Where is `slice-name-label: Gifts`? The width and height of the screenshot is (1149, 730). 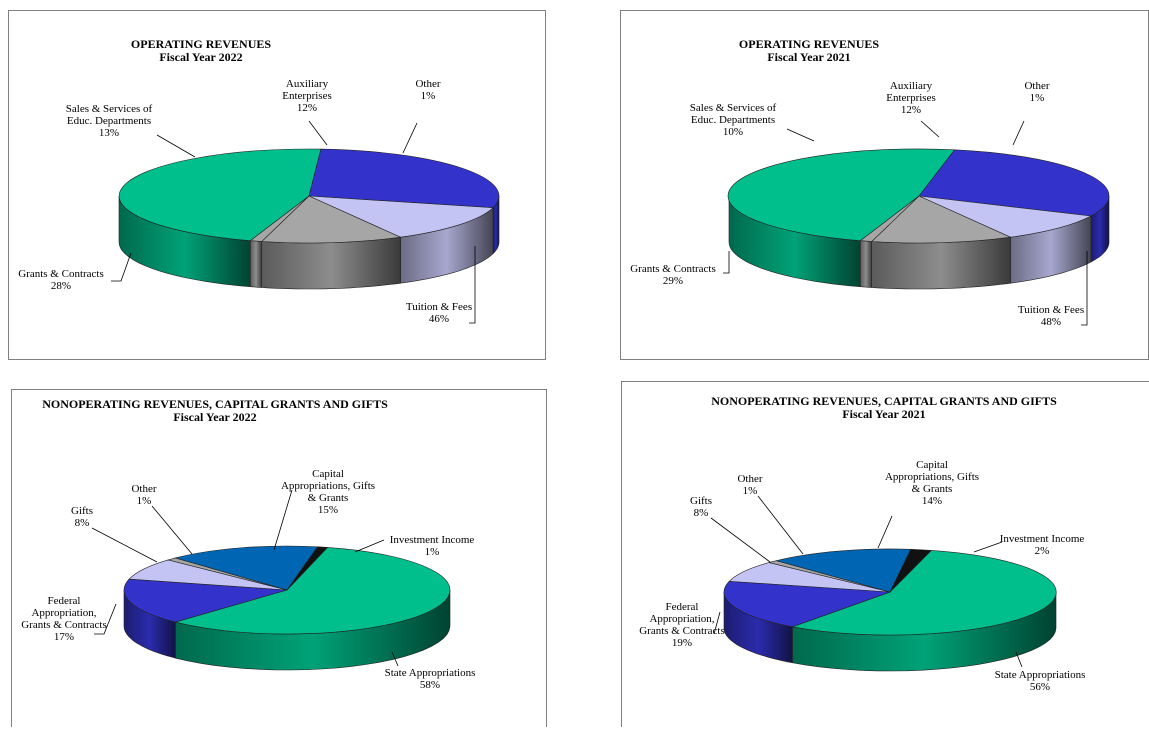
slice-name-label: Gifts is located at coordinates (82, 511).